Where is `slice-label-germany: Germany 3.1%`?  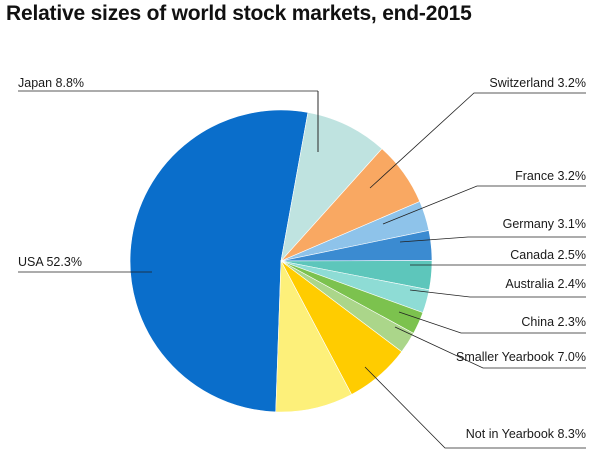
slice-label-germany: Germany 3.1% is located at coordinates (544, 224).